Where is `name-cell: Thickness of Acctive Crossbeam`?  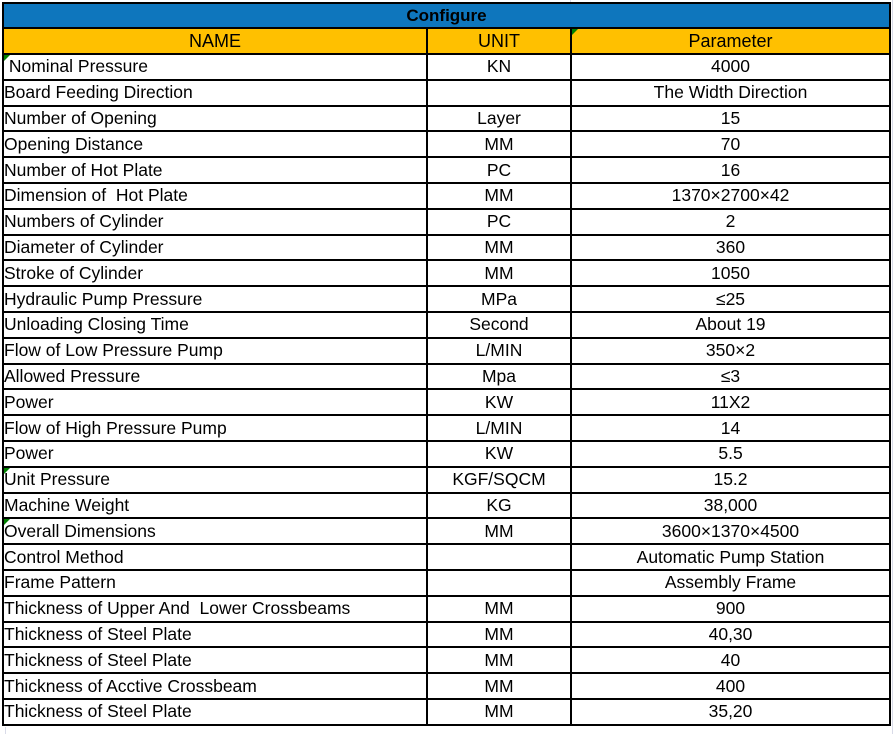 name-cell: Thickness of Acctive Crossbeam is located at coordinates (215, 686).